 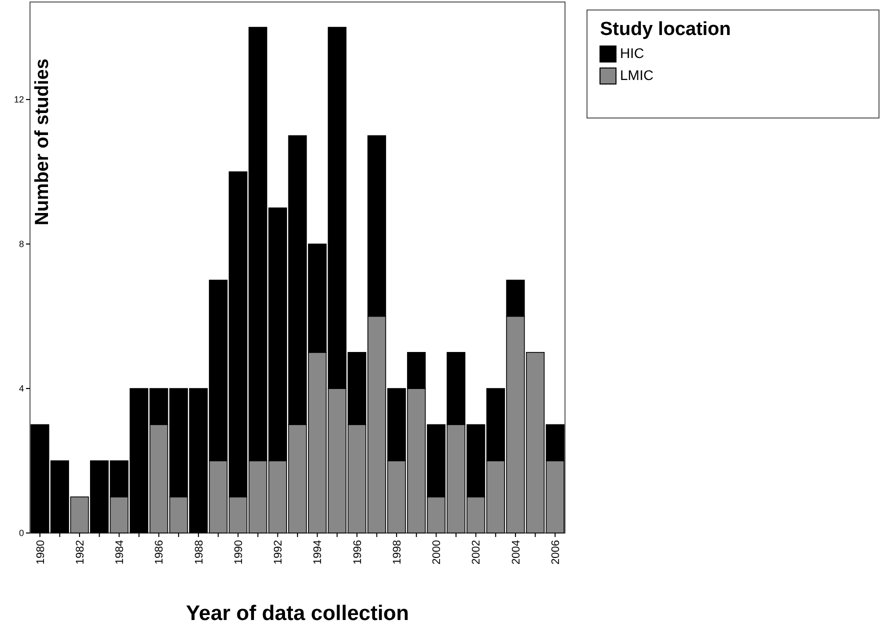 What do you see at coordinates (160, 552) in the screenshot?
I see `x-tick-label: 1986` at bounding box center [160, 552].